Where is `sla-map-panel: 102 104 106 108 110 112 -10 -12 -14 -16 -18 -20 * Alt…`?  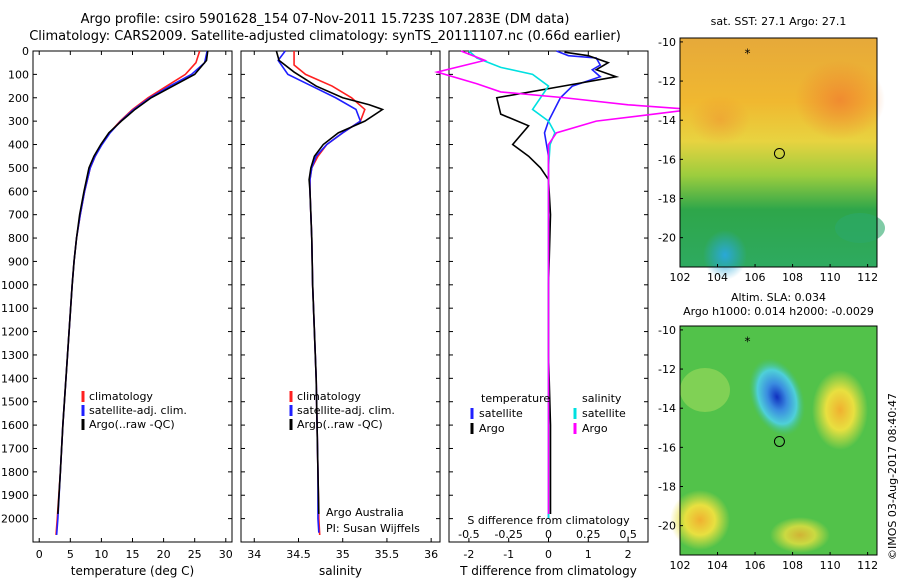
sla-map-panel: 102 104 106 108 110 112 -10 -12 -14 -16 -18 -20 * Alt… is located at coordinates (768, 431).